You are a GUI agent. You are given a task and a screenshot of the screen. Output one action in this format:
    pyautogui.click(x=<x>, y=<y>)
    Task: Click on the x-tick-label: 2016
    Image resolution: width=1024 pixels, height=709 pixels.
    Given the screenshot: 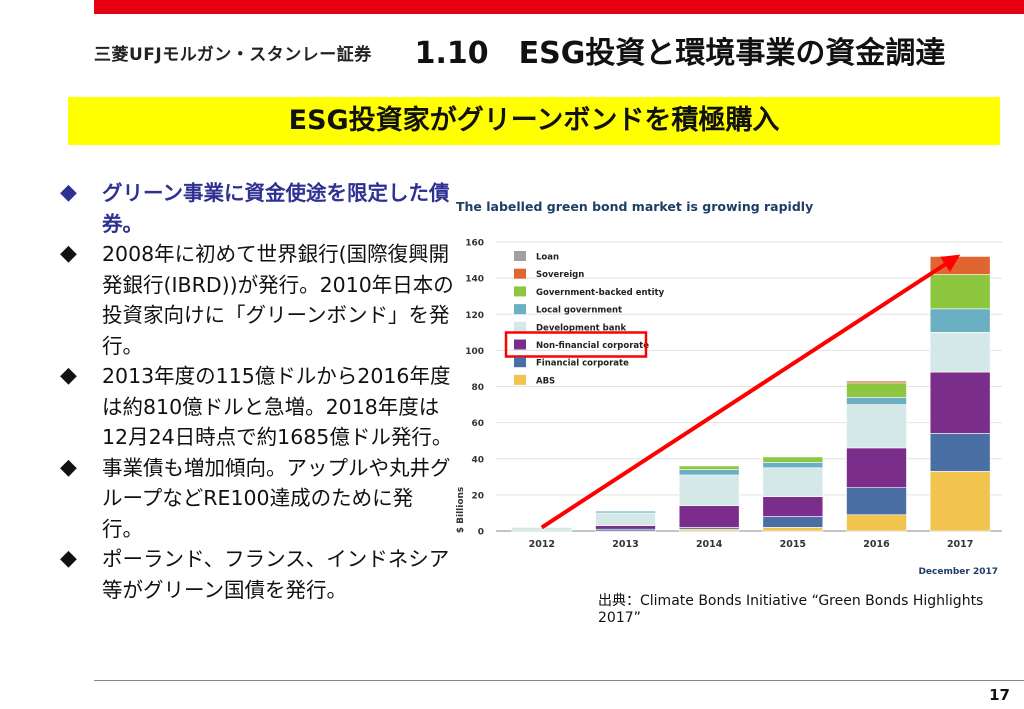 What is the action you would take?
    pyautogui.click(x=876, y=544)
    